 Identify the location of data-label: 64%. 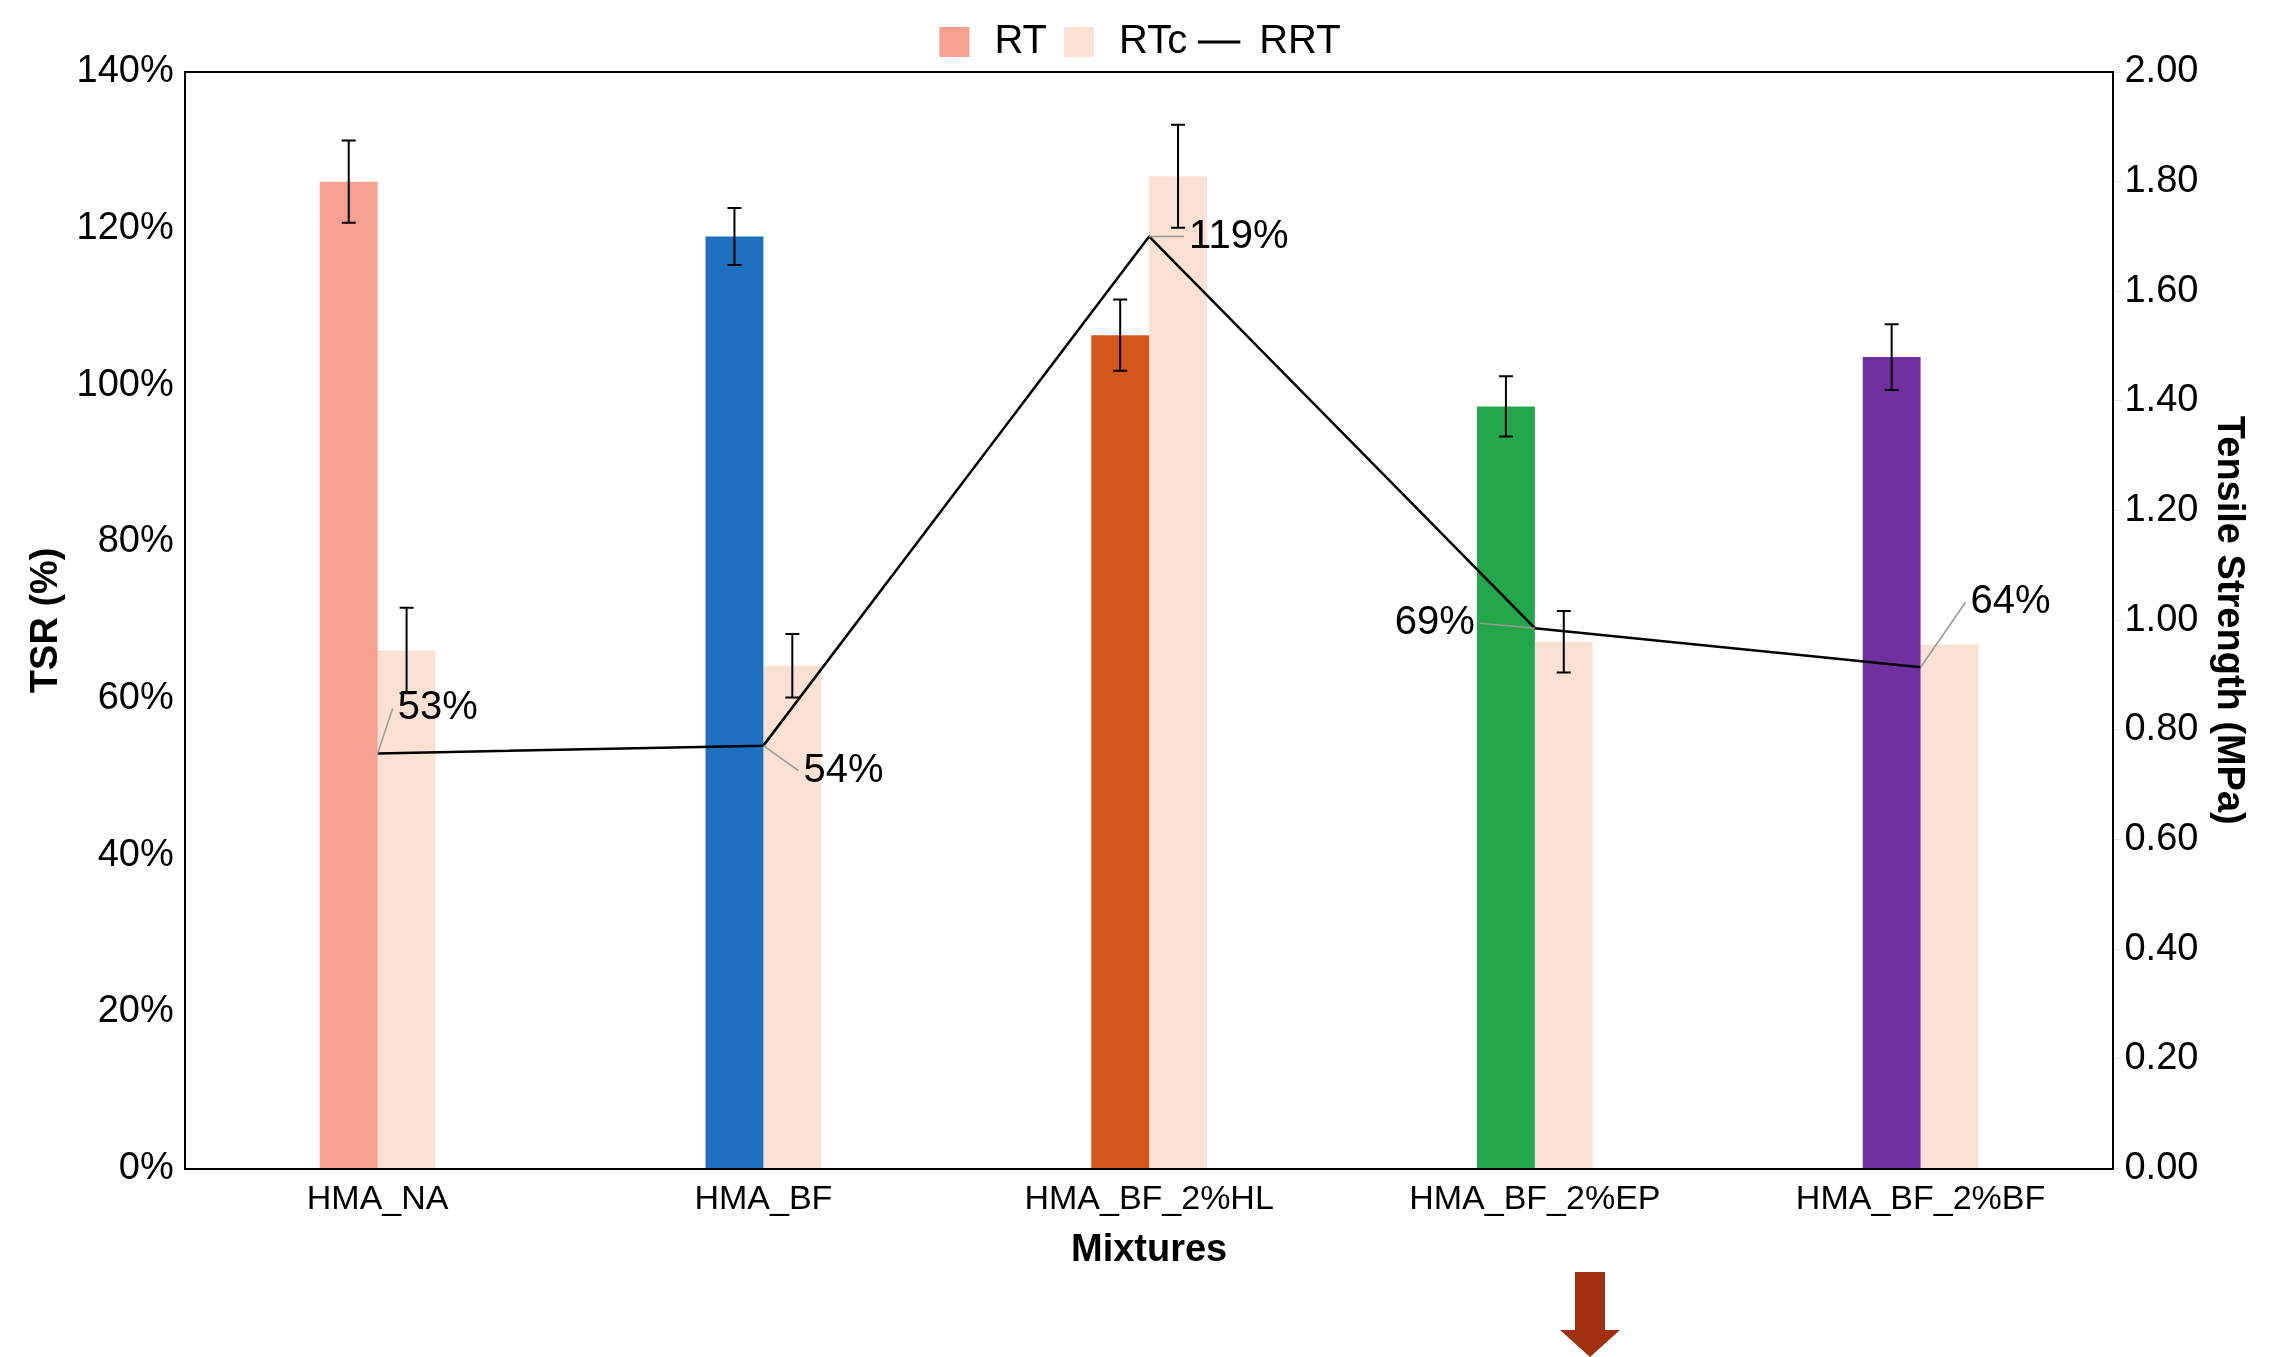
(2010, 599).